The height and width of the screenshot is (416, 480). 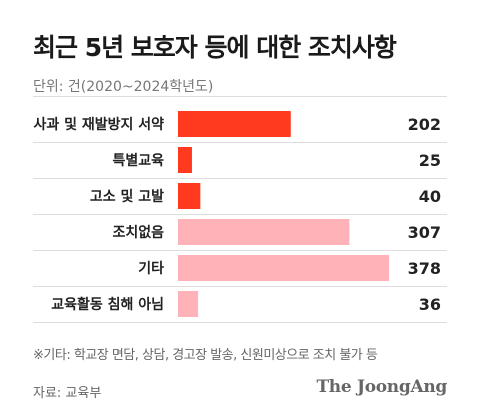 What do you see at coordinates (138, 160) in the screenshot?
I see `category-label: 특별교육` at bounding box center [138, 160].